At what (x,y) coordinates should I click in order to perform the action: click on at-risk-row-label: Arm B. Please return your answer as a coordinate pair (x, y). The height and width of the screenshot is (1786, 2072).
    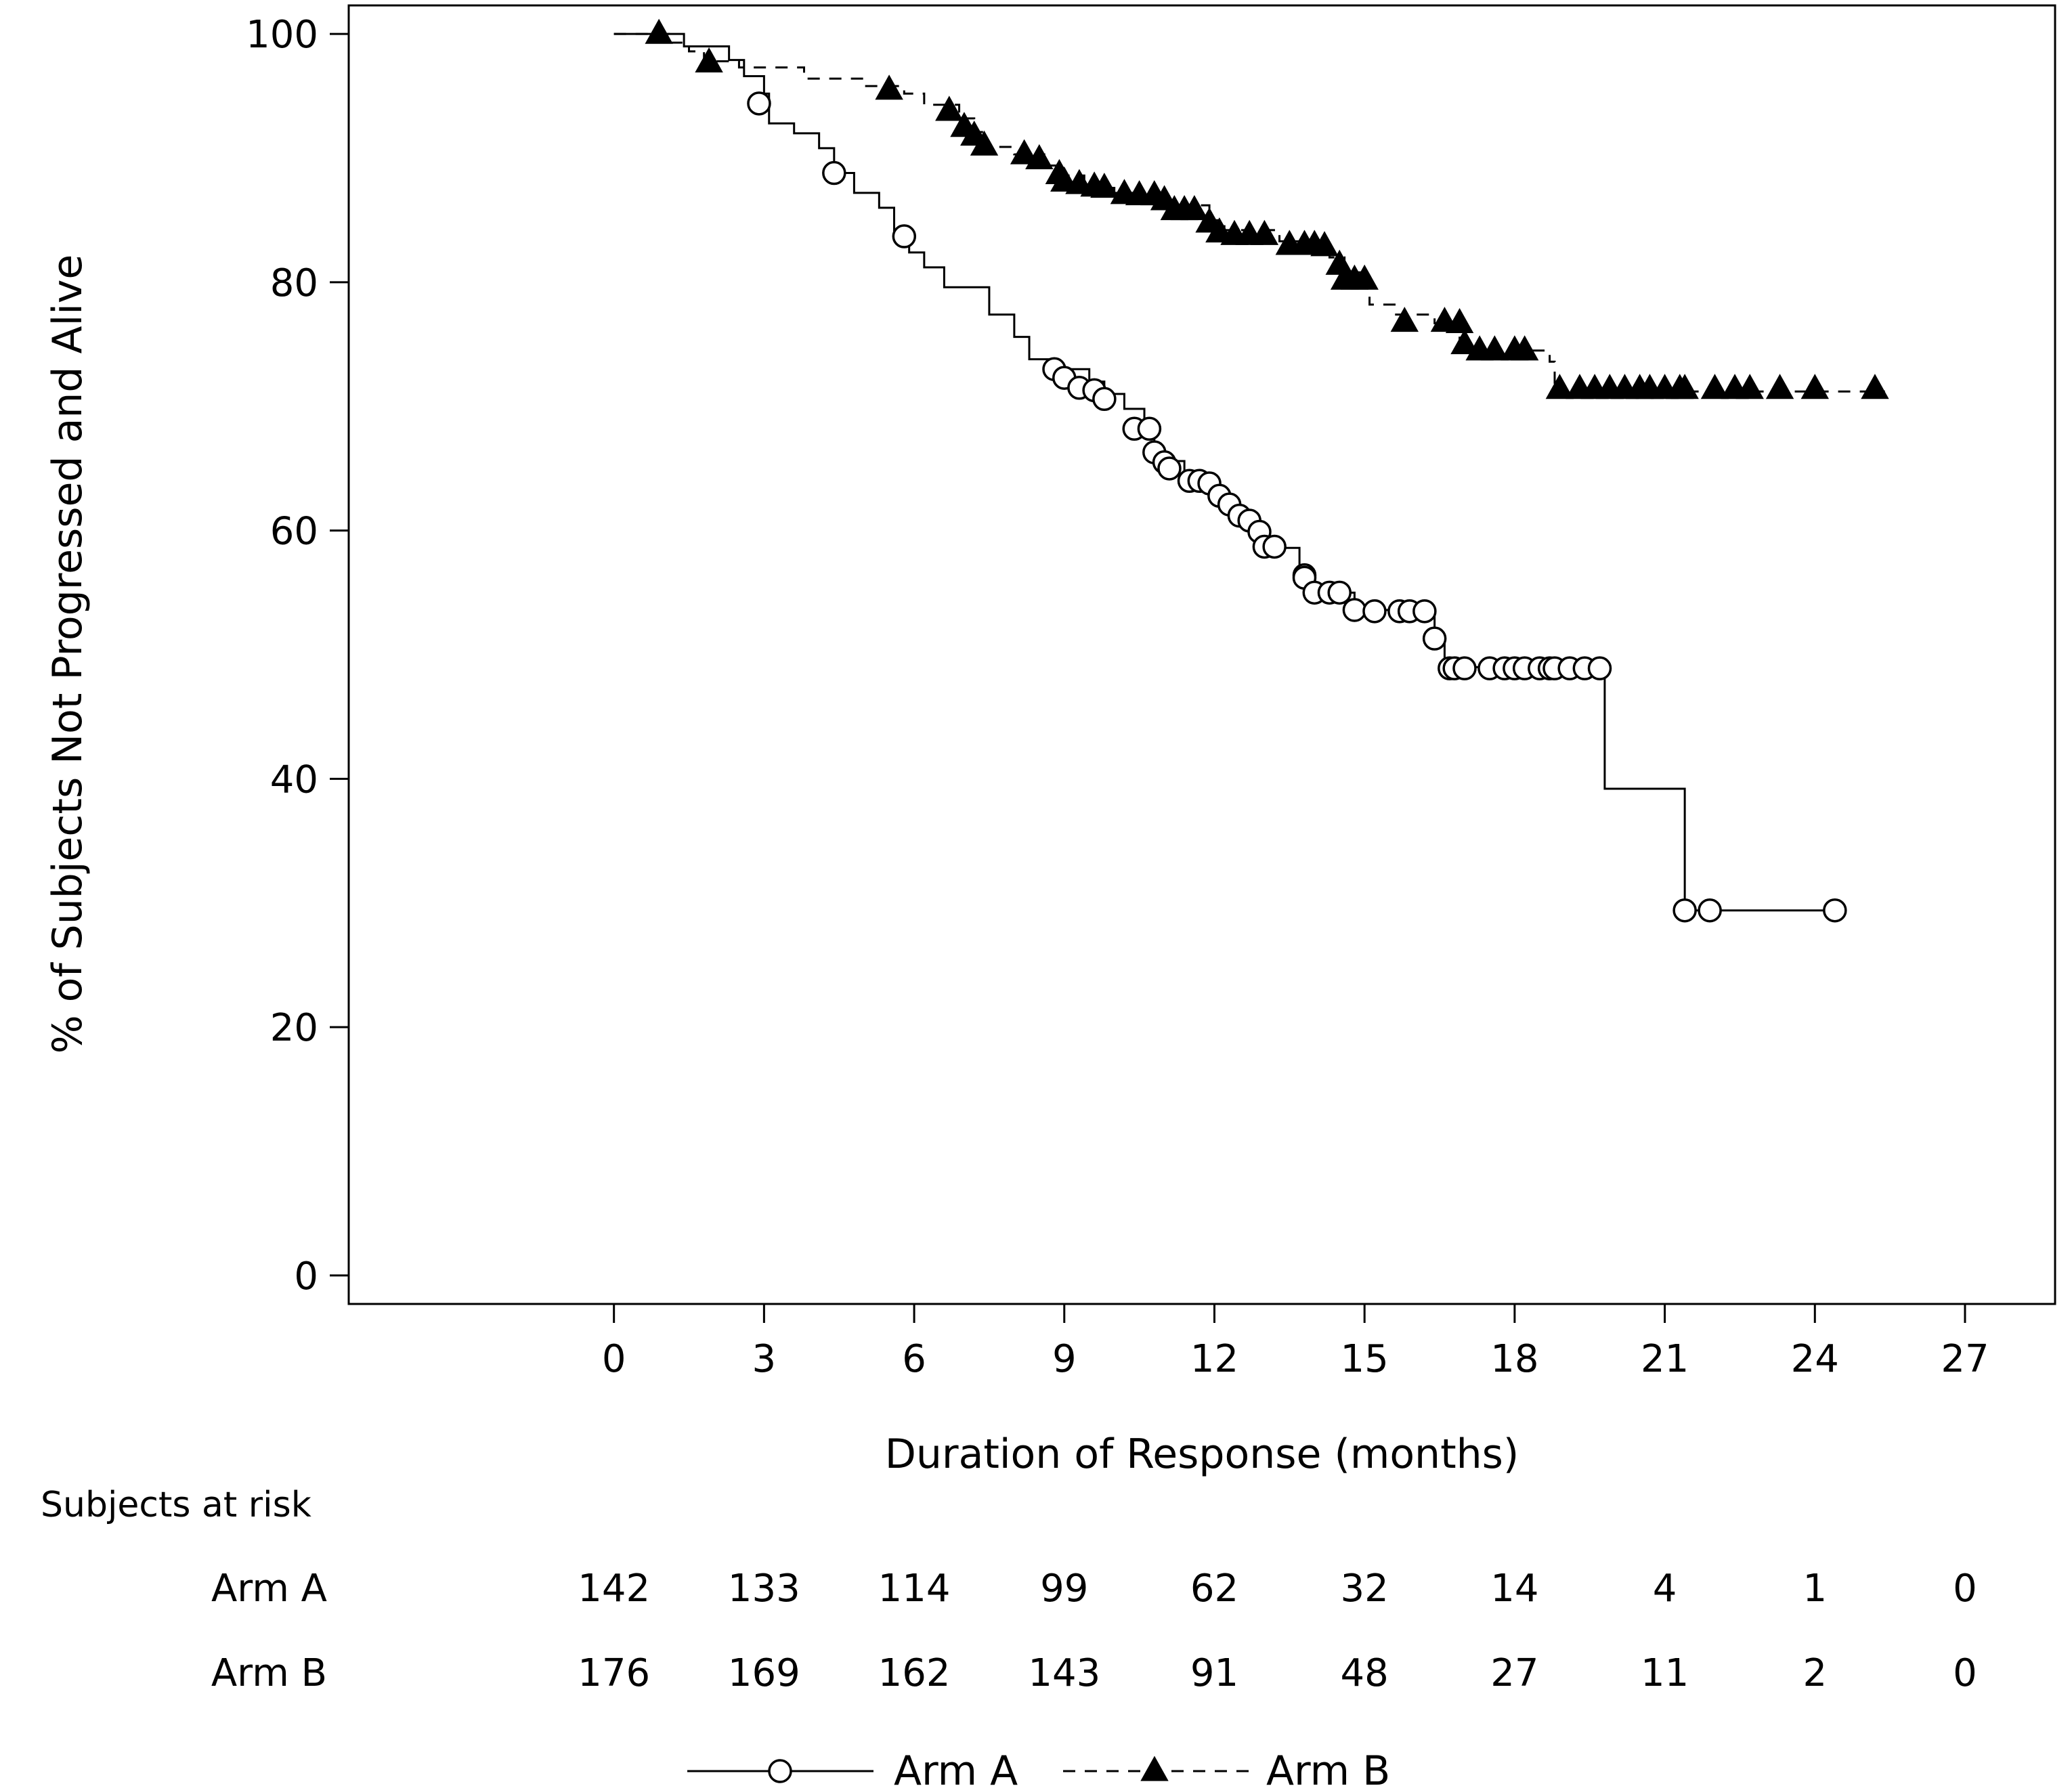
    Looking at the image, I should click on (269, 1673).